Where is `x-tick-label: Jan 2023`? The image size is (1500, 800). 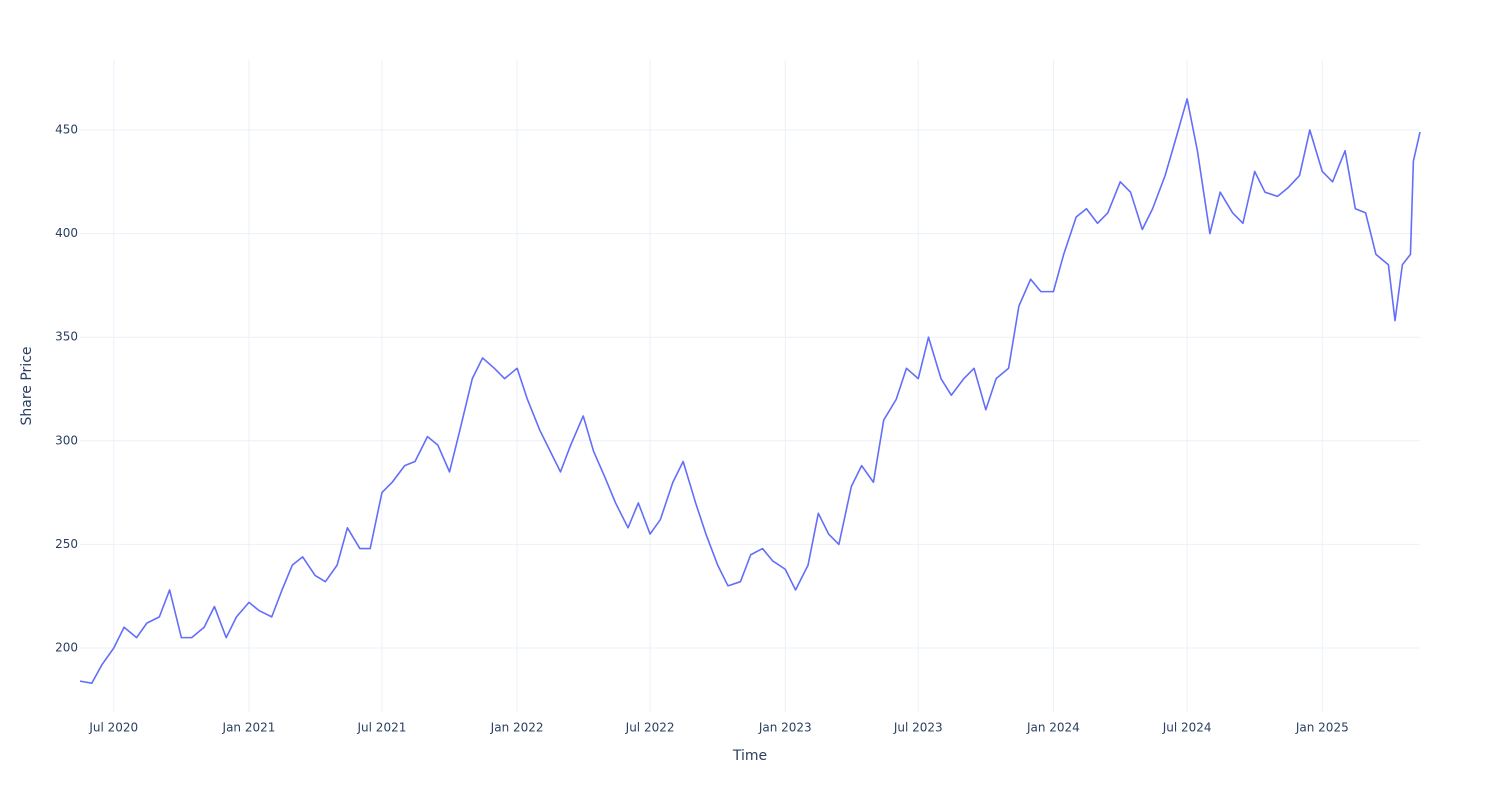
x-tick-label: Jan 2023 is located at coordinates (785, 728).